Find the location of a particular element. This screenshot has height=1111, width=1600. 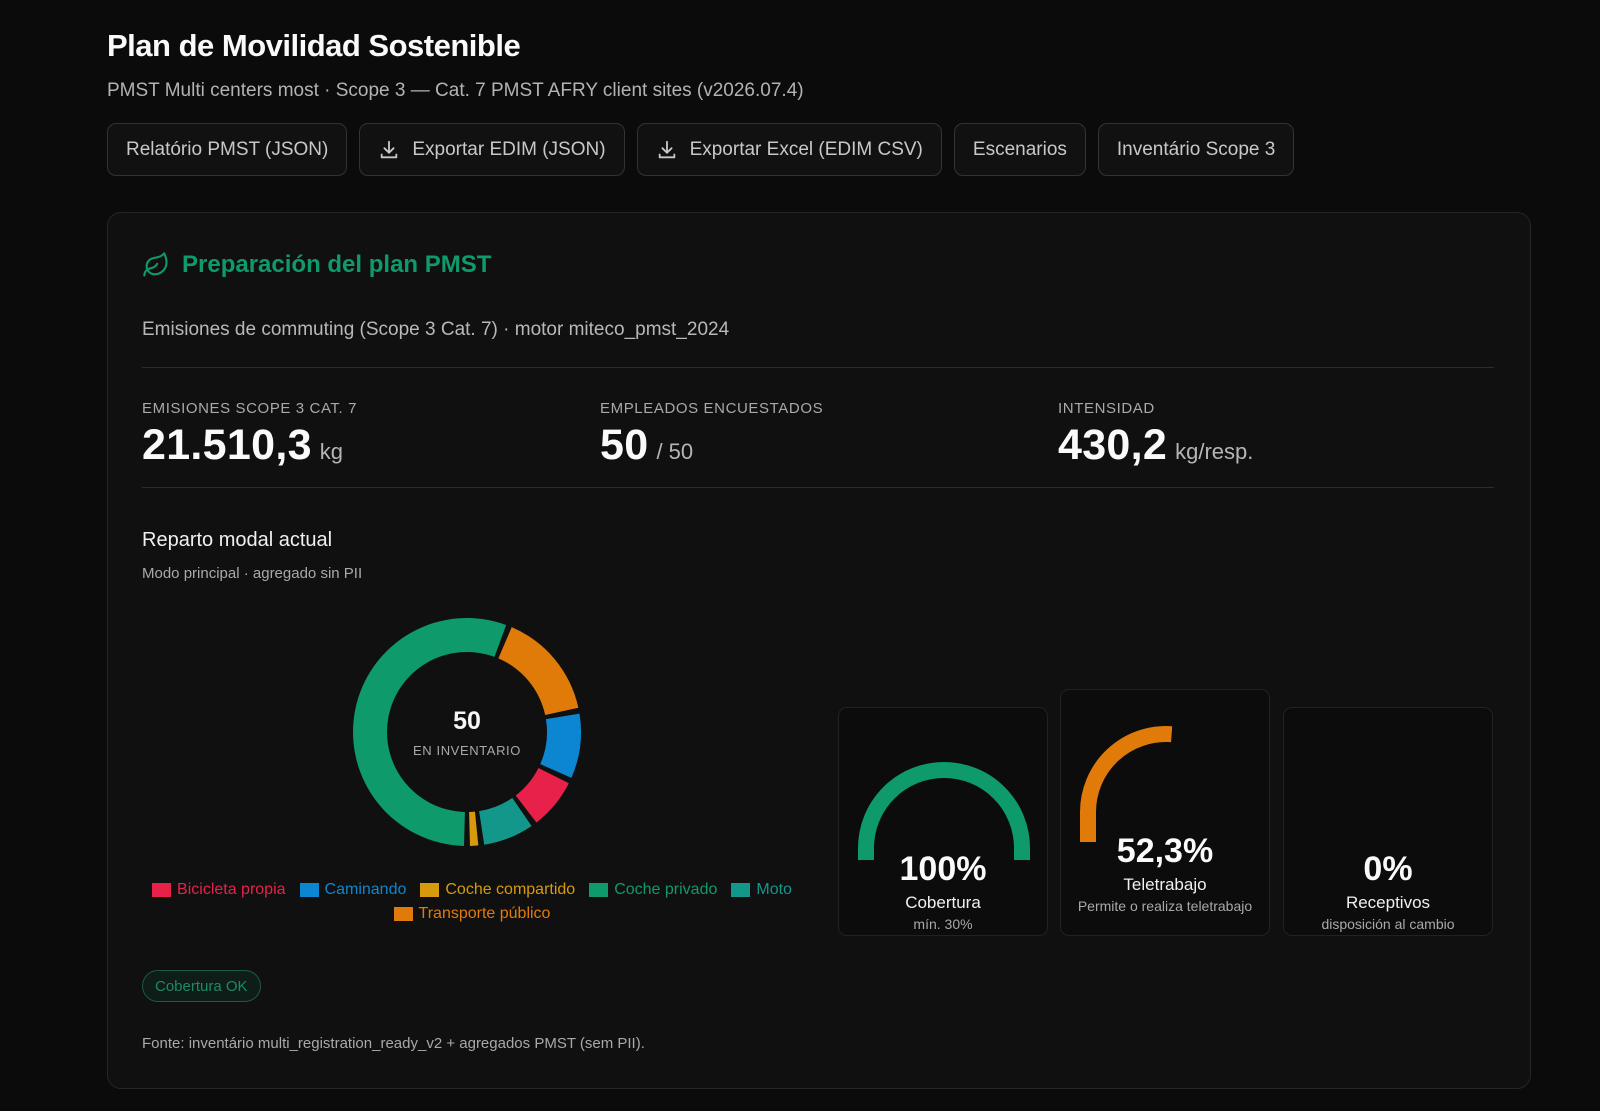

escenarios-label: Escenarios is located at coordinates (1019, 149).